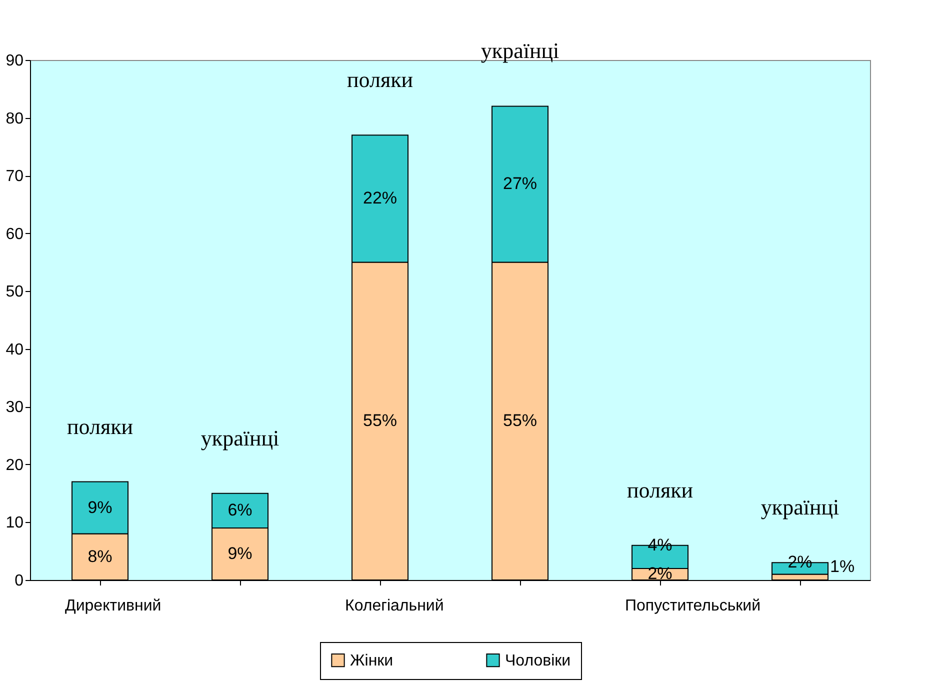 The image size is (949, 689). What do you see at coordinates (15, 465) in the screenshot?
I see `y-tick-label: 20` at bounding box center [15, 465].